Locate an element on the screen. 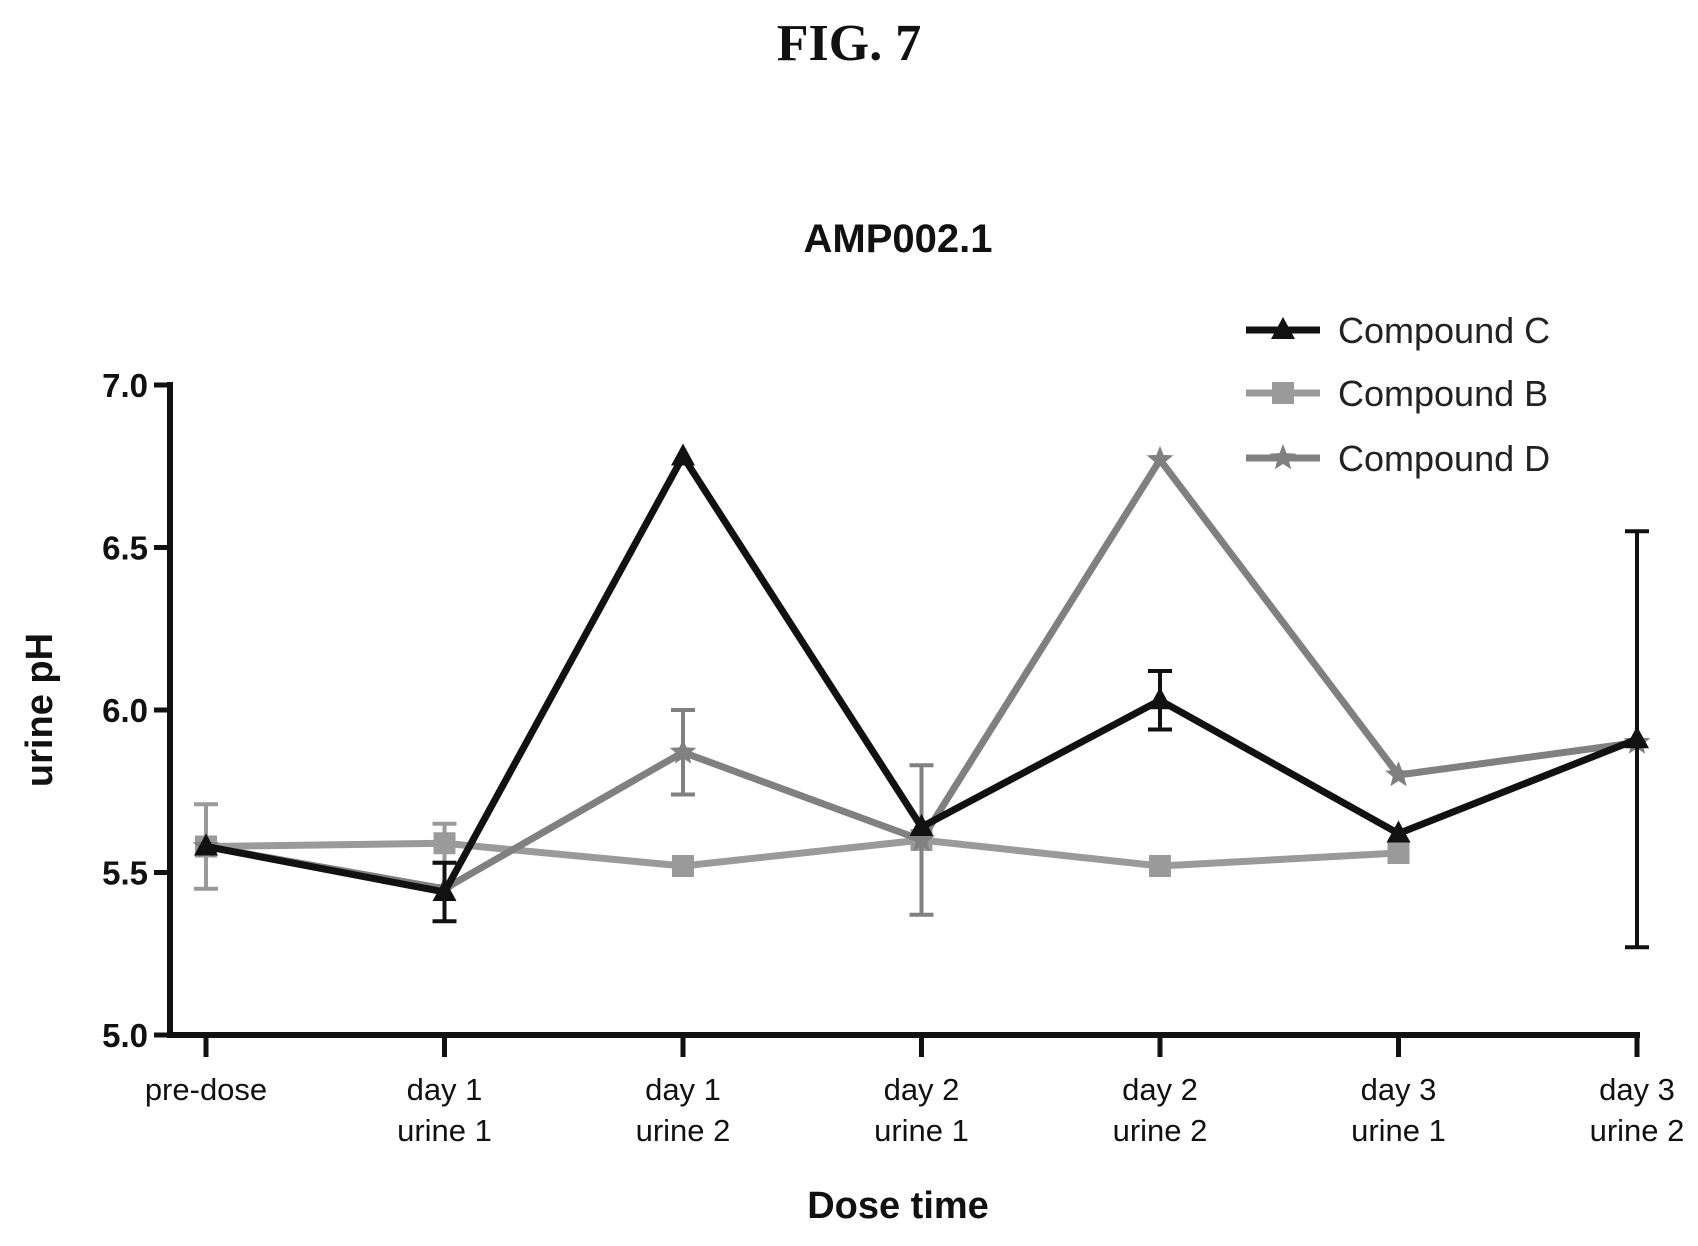 Image resolution: width=1698 pixels, height=1246 pixels. y-tick-label: 6.0 is located at coordinates (125, 710).